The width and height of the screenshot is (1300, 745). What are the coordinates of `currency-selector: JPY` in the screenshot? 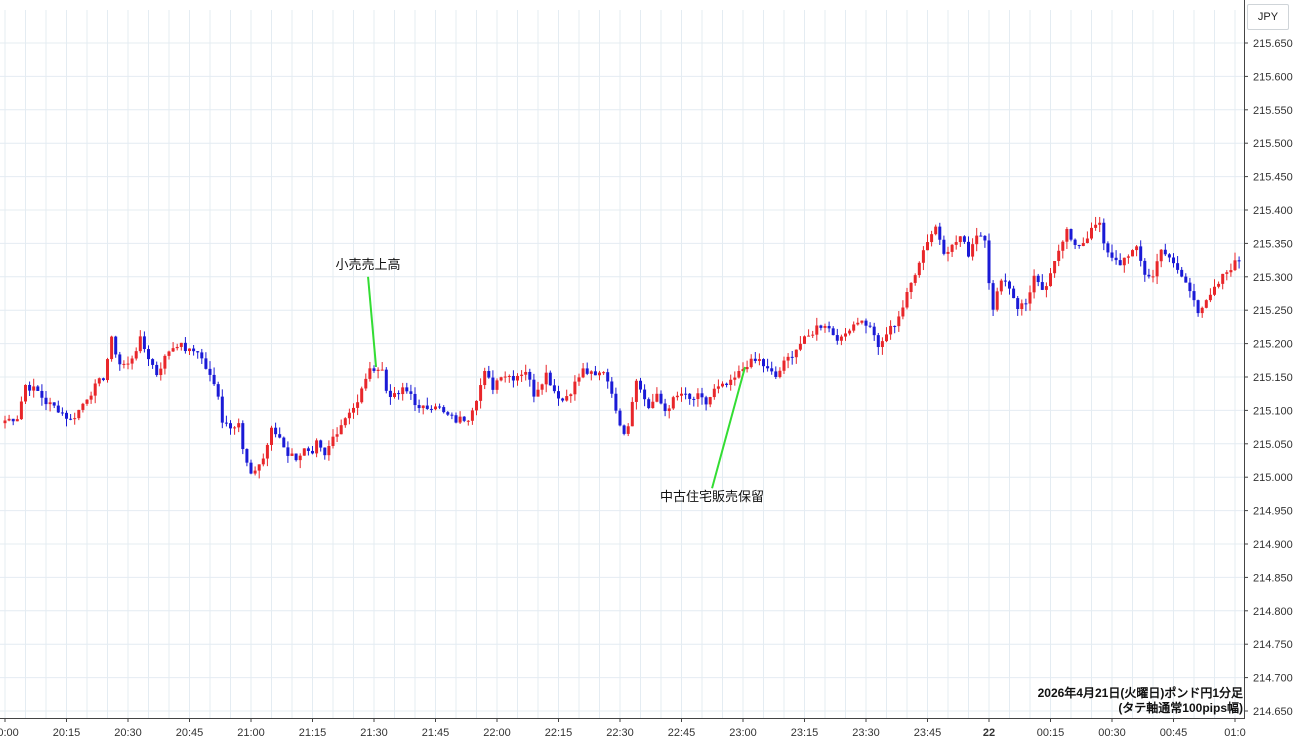 It's located at (1268, 17).